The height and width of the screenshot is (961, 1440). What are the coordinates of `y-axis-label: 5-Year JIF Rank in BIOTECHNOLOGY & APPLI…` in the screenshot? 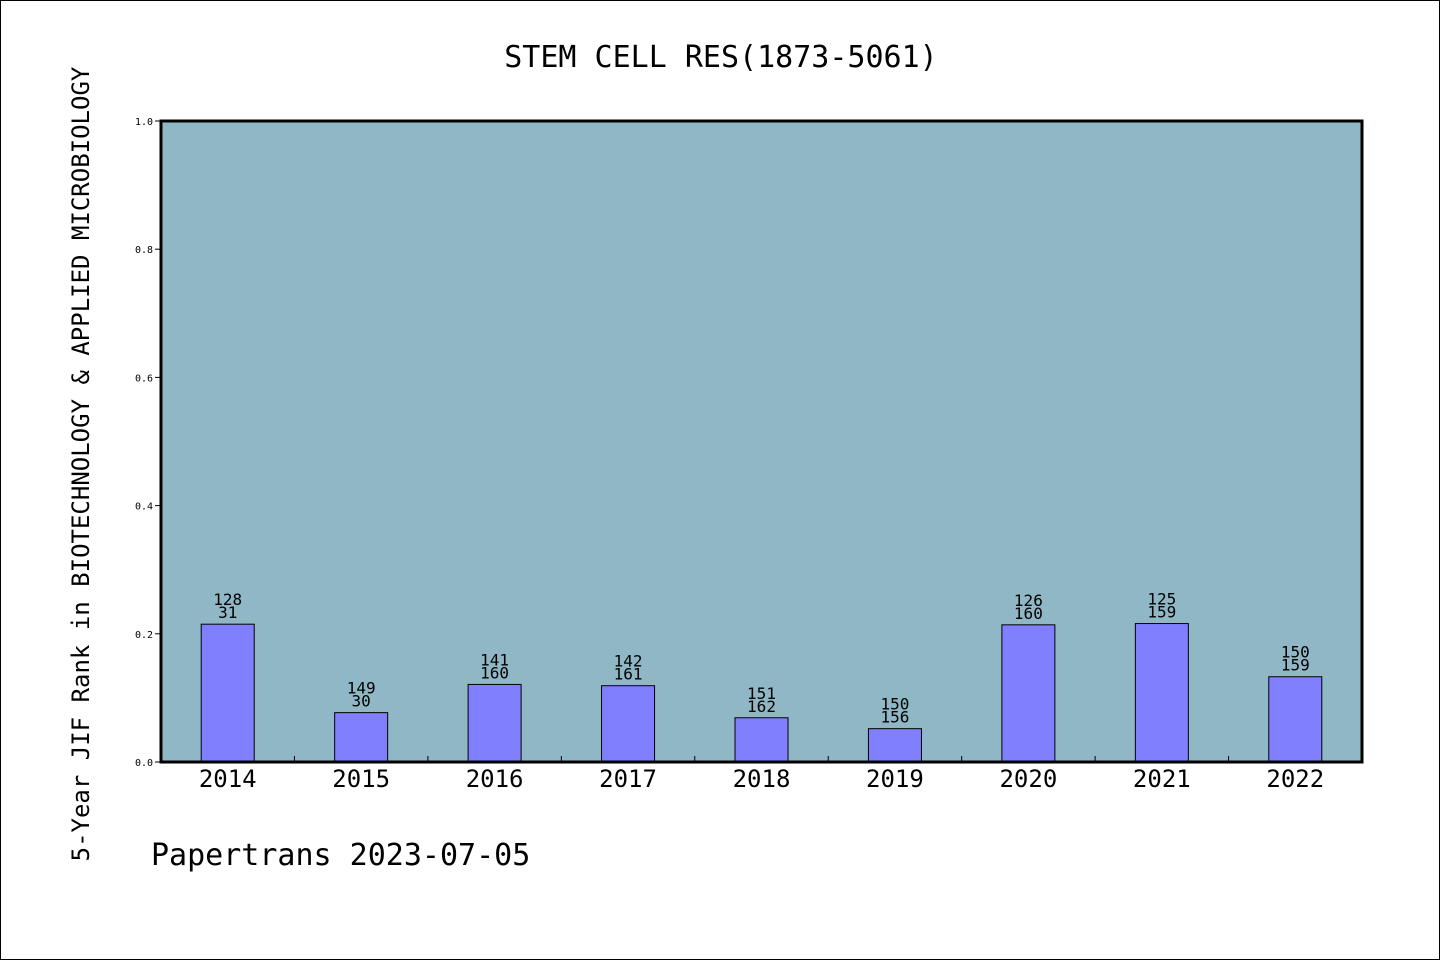 It's located at (81, 463).